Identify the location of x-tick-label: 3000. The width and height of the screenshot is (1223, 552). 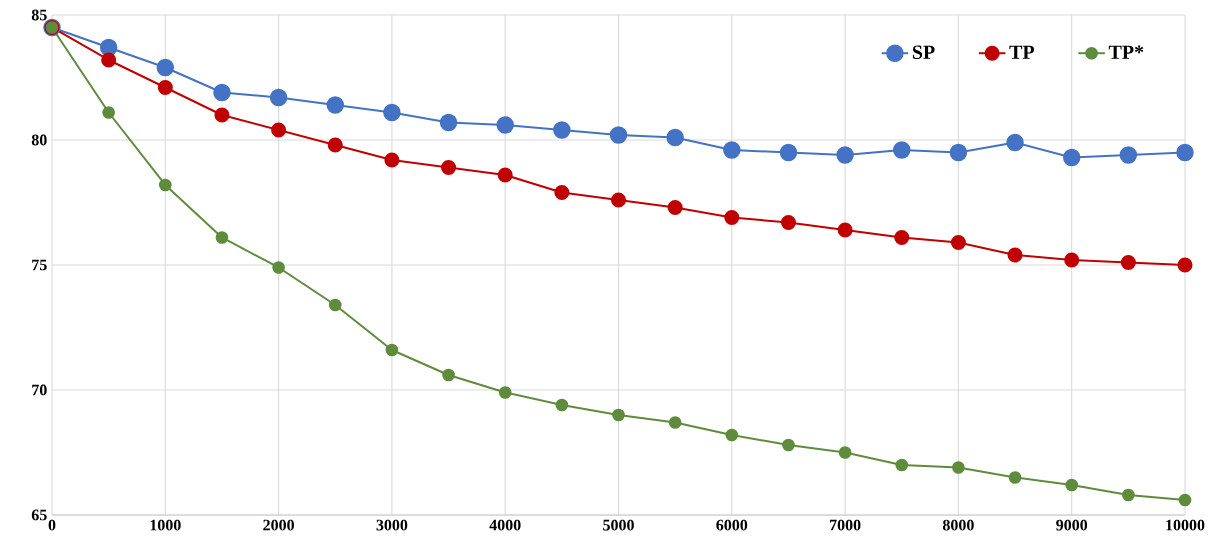
(392, 525).